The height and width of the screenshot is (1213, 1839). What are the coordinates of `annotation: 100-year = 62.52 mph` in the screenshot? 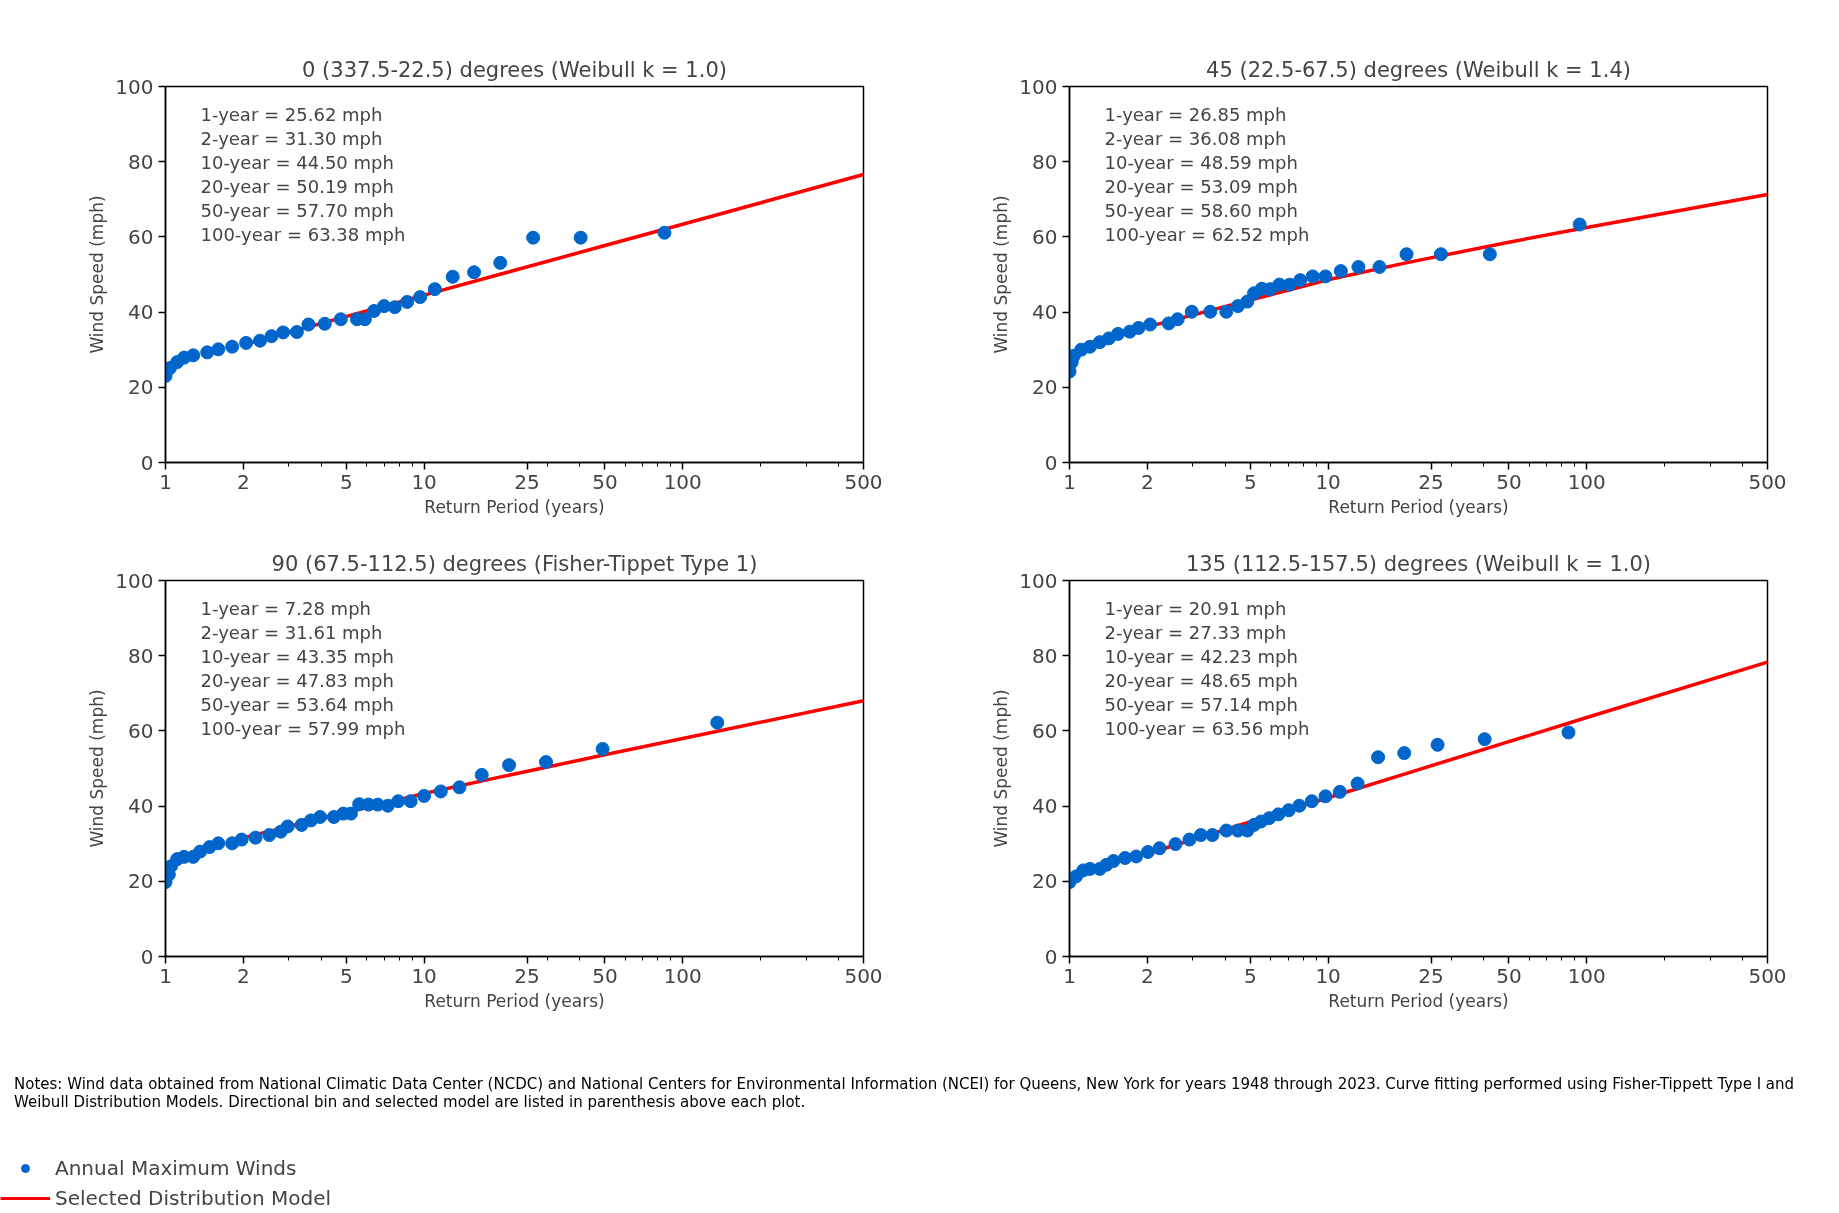 It's located at (1207, 234).